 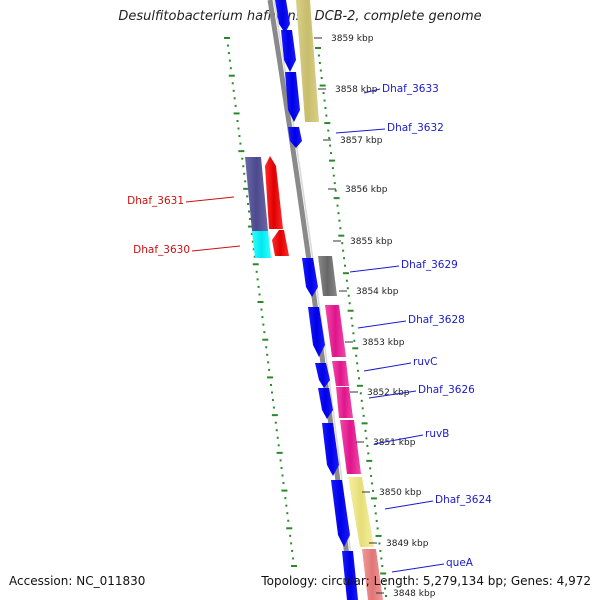 I want to click on cds-quea, so click(x=350, y=575).